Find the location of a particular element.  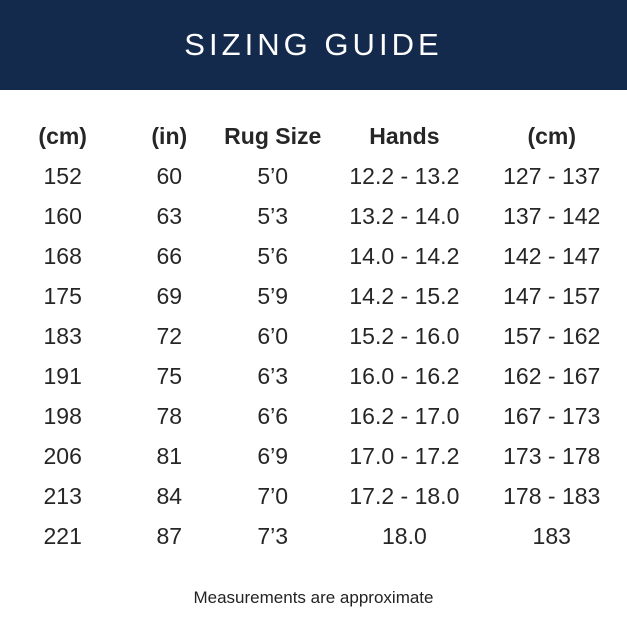

table-row: 221 87 7’3 18.0 183 is located at coordinates (313, 536).